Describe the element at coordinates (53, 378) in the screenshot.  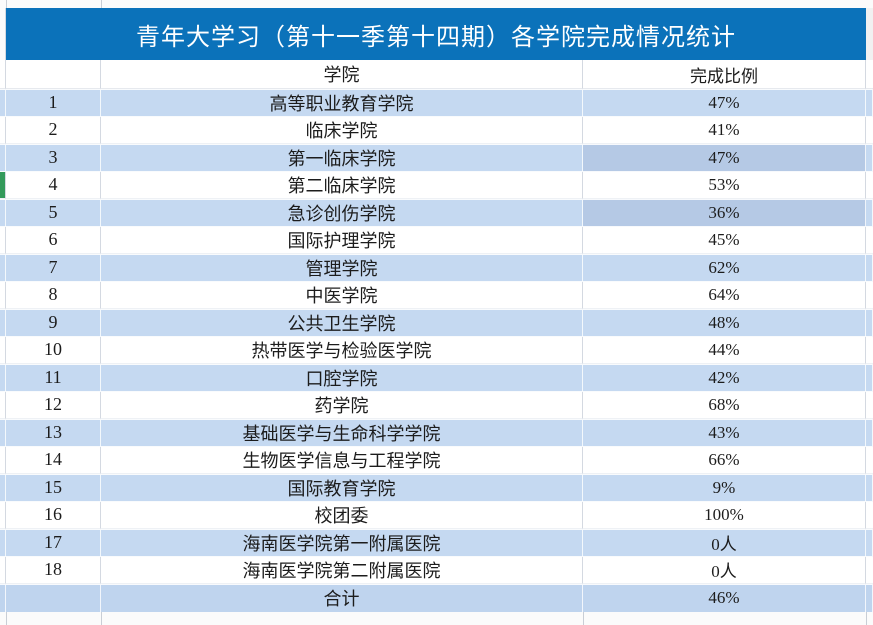
I see `row-number-cell: 11` at that location.